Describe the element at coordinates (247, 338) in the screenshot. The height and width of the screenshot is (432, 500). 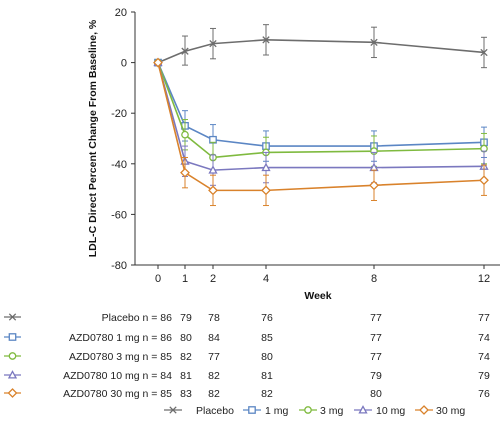
I see `table-row: AZD0780 1 mg n = 86 80 84 85 77 74` at that location.